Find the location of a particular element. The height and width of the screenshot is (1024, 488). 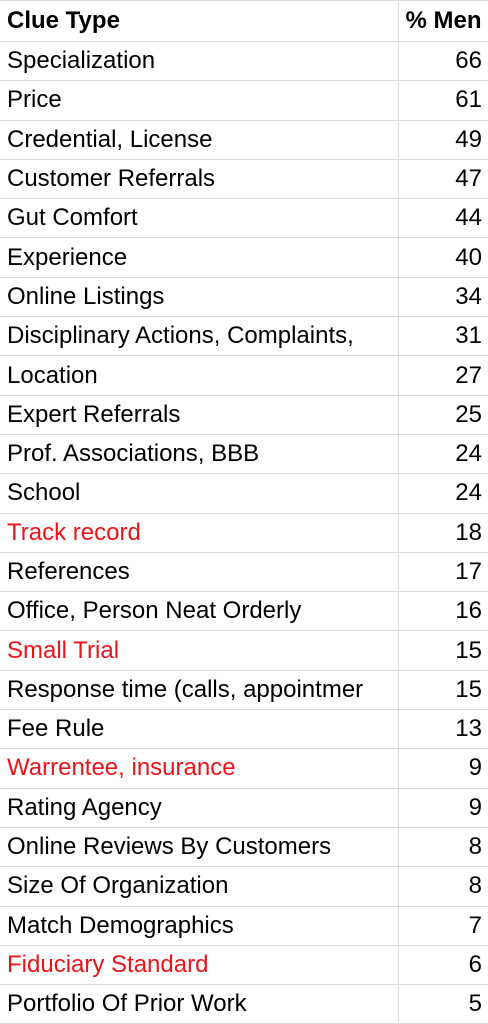

table-row: References 17 is located at coordinates (244, 572).